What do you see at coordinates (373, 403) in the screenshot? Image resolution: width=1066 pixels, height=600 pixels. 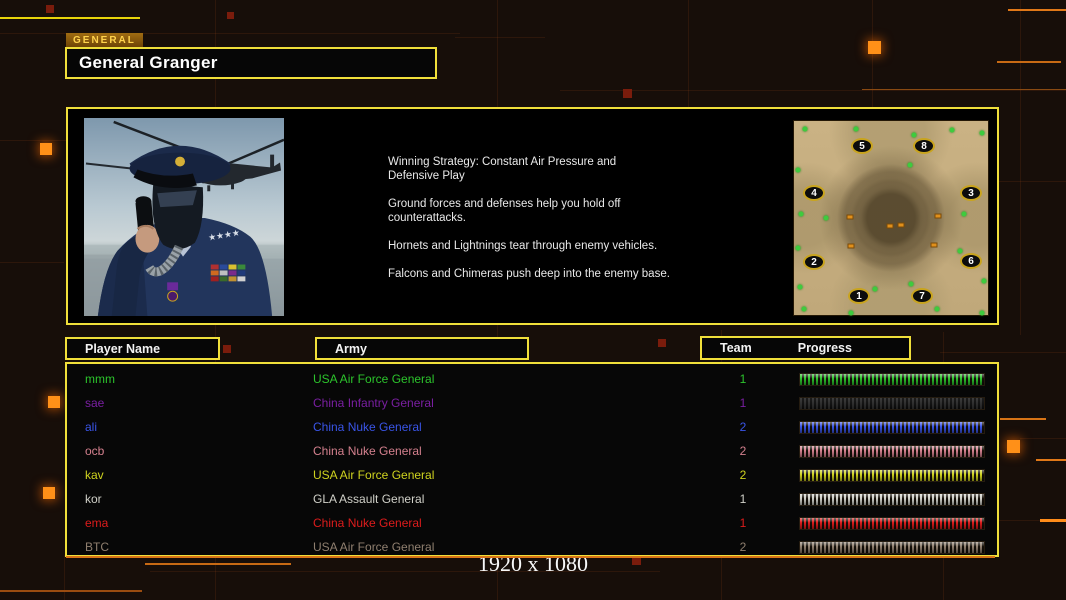 I see `player-army: China Infantry General` at bounding box center [373, 403].